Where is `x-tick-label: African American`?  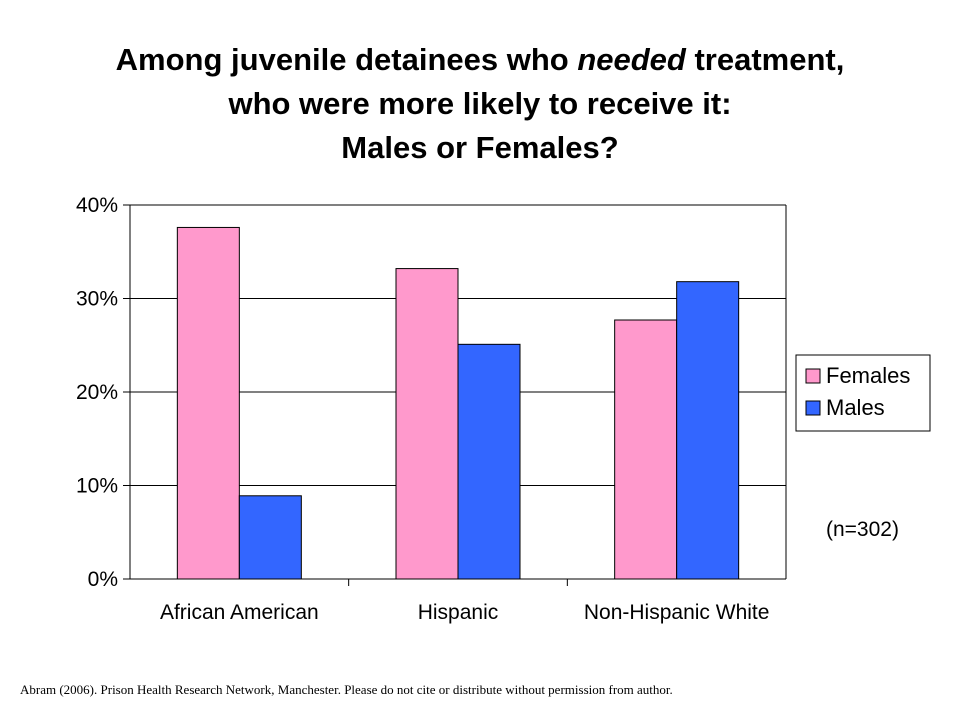 x-tick-label: African American is located at coordinates (239, 612).